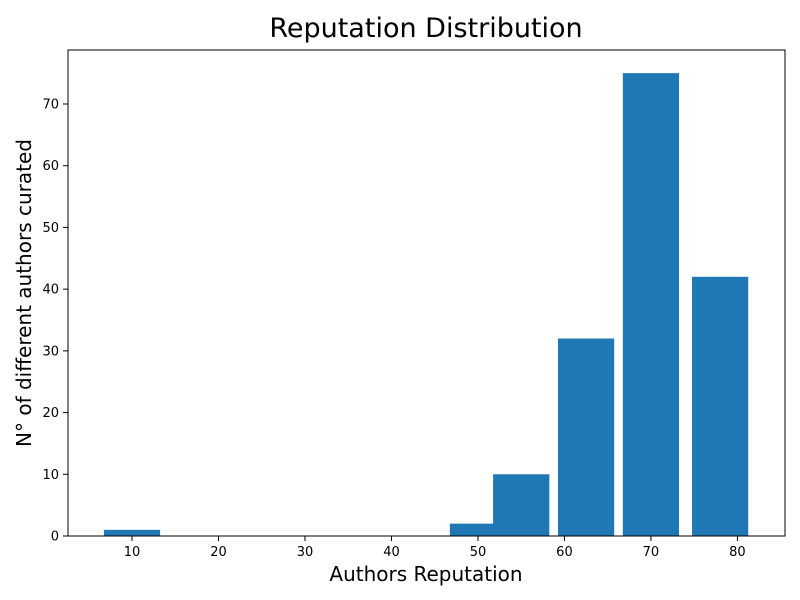 The height and width of the screenshot is (600, 800). I want to click on x-tick-label: 60, so click(564, 552).